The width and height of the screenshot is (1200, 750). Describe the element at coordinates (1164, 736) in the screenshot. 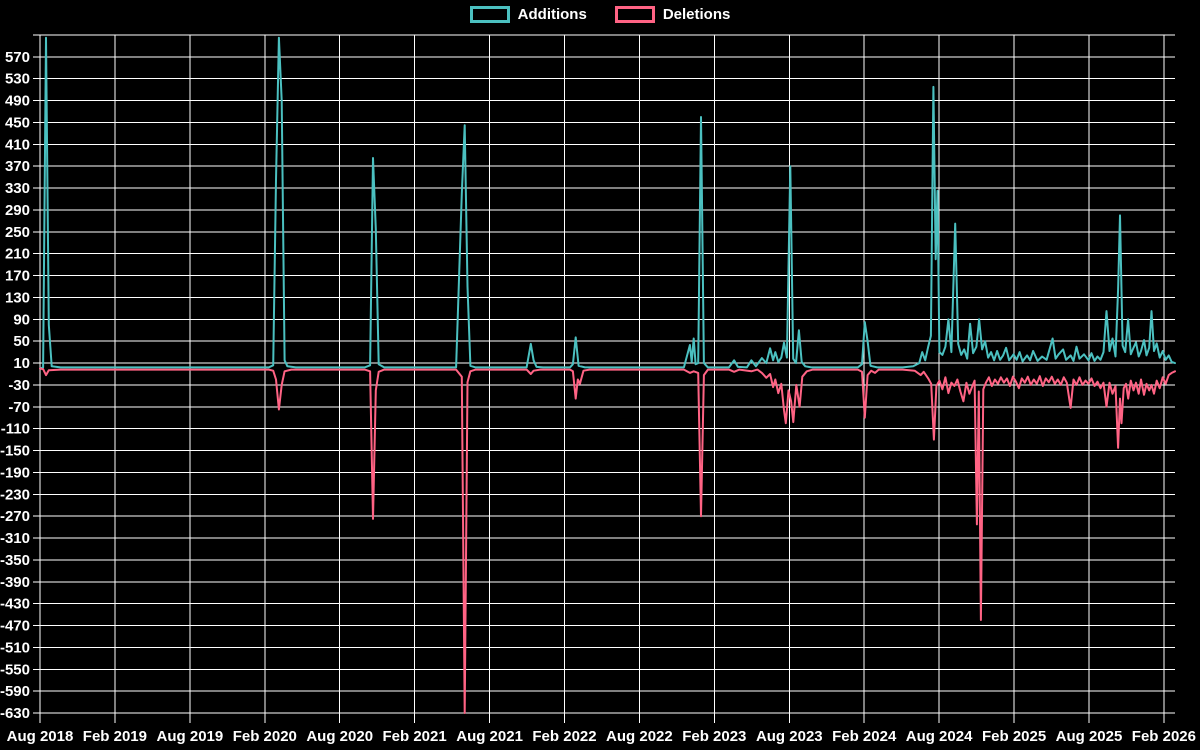

I see `x-tick-label: Feb 2026` at that location.